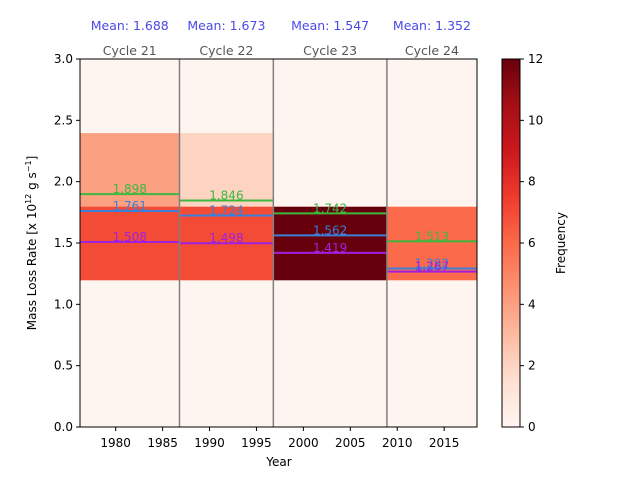  What do you see at coordinates (130, 206) in the screenshot?
I see `stat-line-label: 1.761` at bounding box center [130, 206].